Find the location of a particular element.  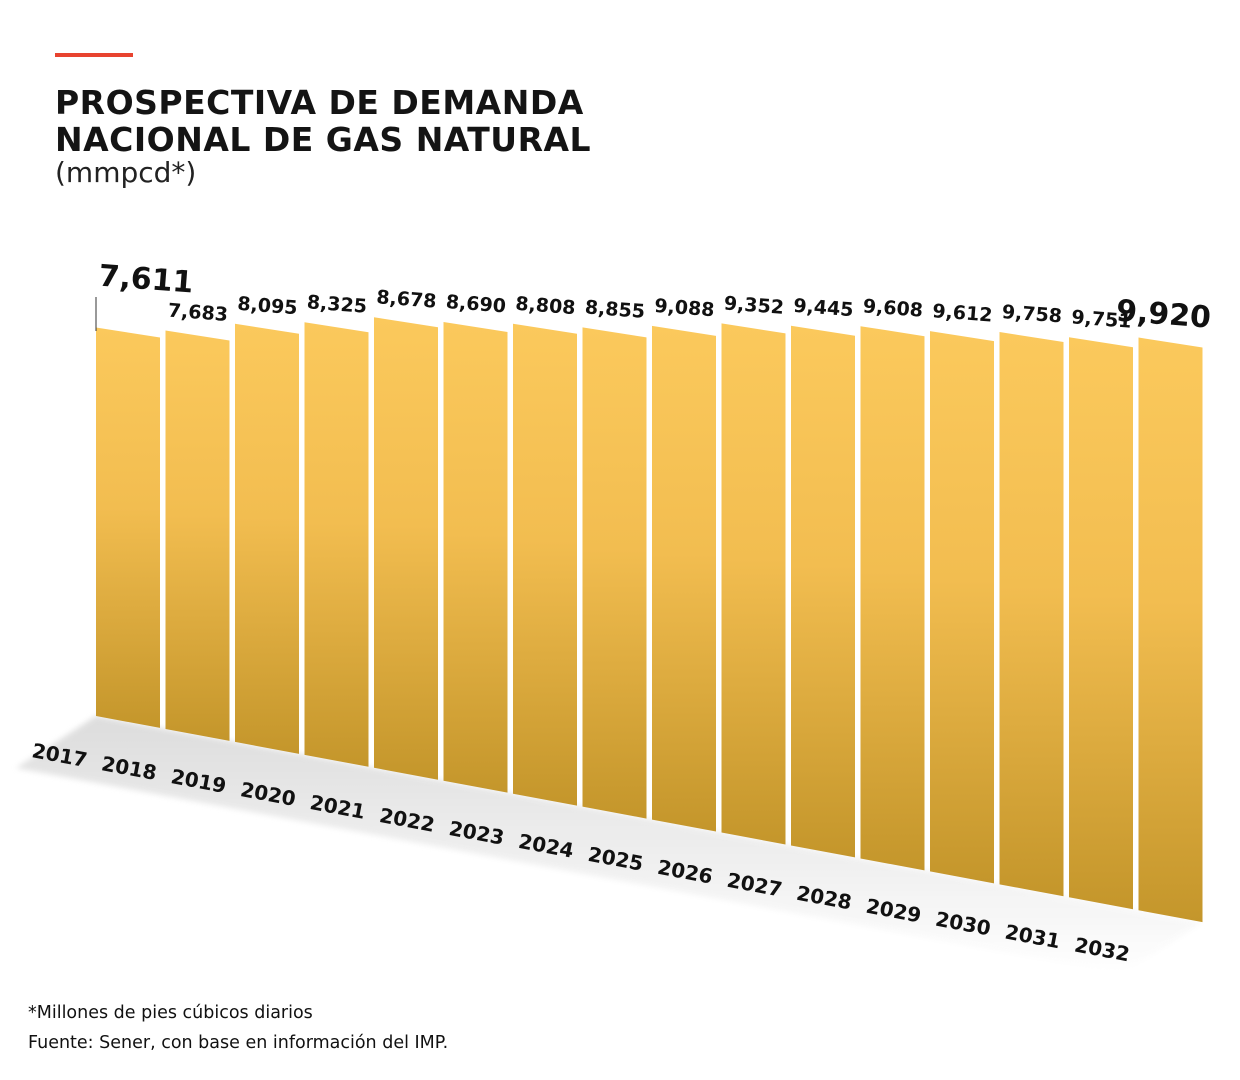

bar-2024 is located at coordinates (614, 573).